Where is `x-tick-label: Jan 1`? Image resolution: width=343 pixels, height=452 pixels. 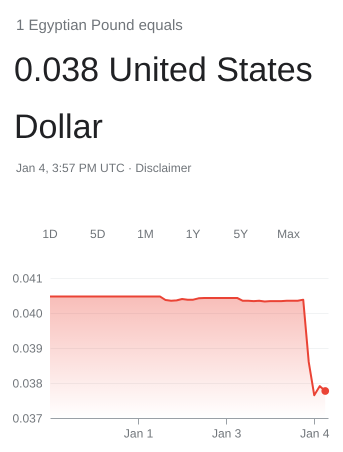 x-tick-label: Jan 1 is located at coordinates (139, 433).